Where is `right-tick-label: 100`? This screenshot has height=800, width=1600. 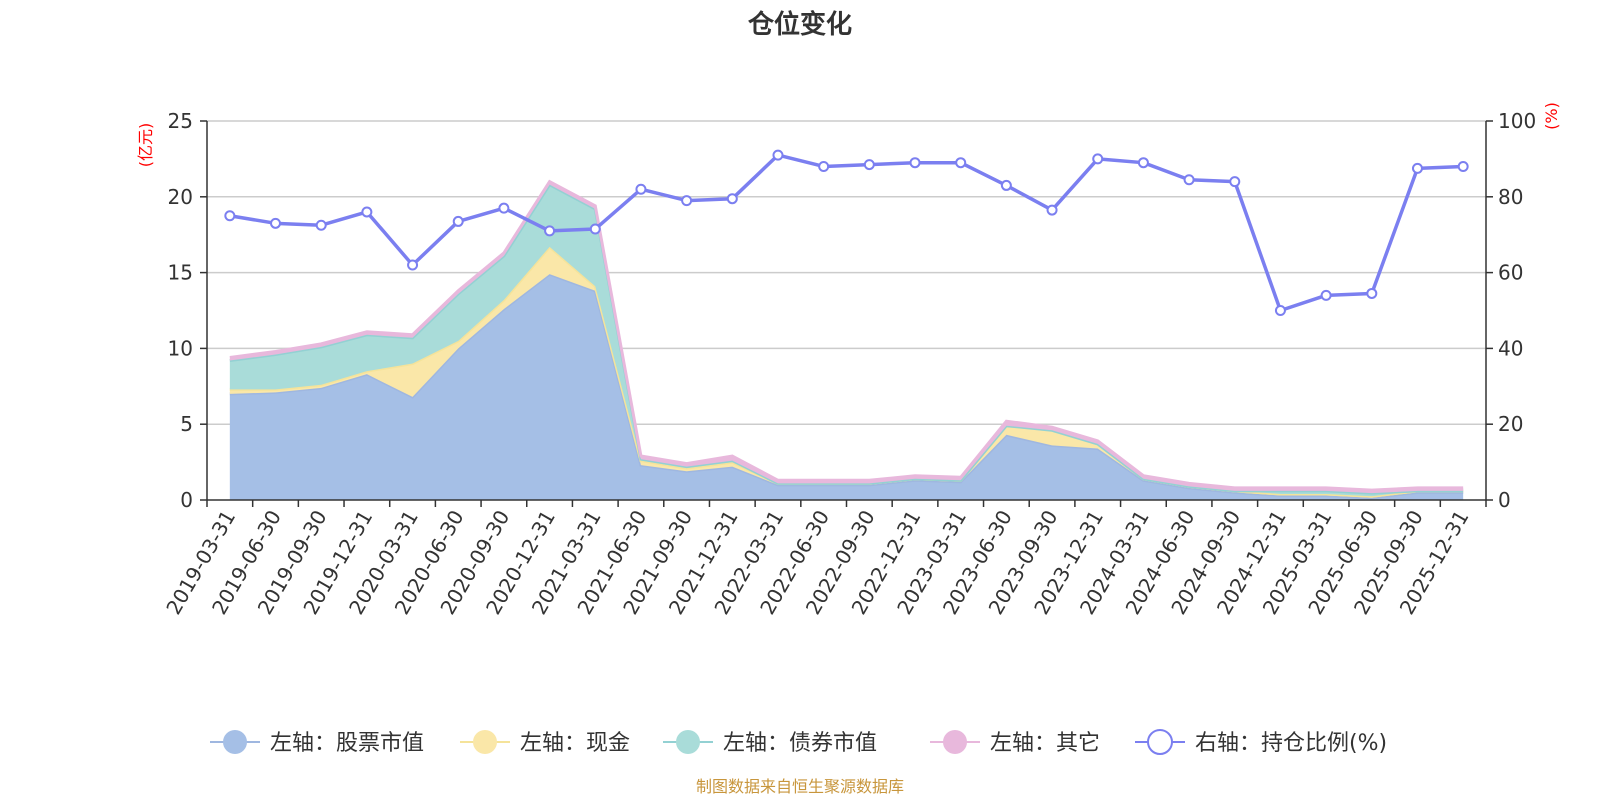
right-tick-label: 100 is located at coordinates (1517, 121).